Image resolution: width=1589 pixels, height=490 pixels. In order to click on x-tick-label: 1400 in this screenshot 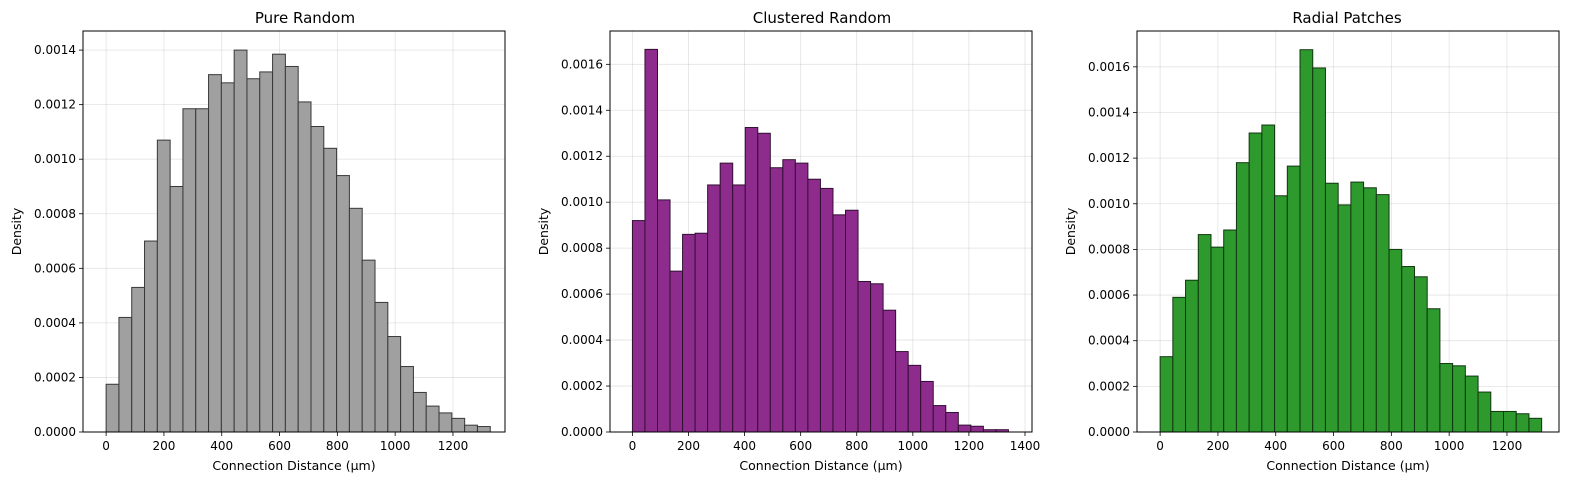, I will do `click(1025, 446)`.